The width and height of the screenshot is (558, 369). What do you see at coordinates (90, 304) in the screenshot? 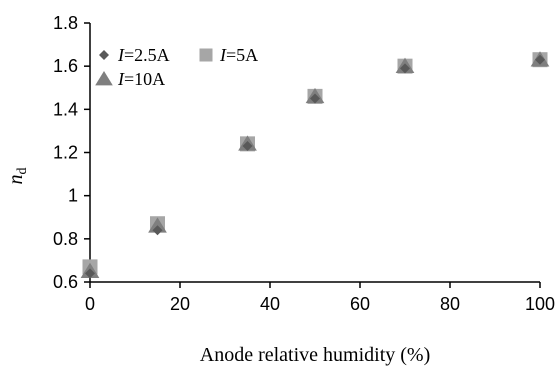
I see `x-tick-label: 0` at bounding box center [90, 304].